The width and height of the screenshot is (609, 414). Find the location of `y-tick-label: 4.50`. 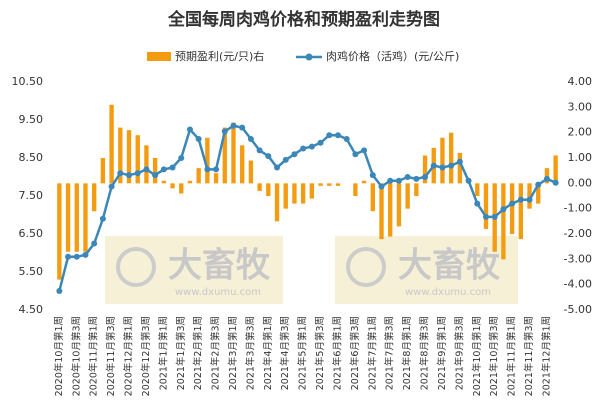

y-tick-label: 4.50 is located at coordinates (31, 309).